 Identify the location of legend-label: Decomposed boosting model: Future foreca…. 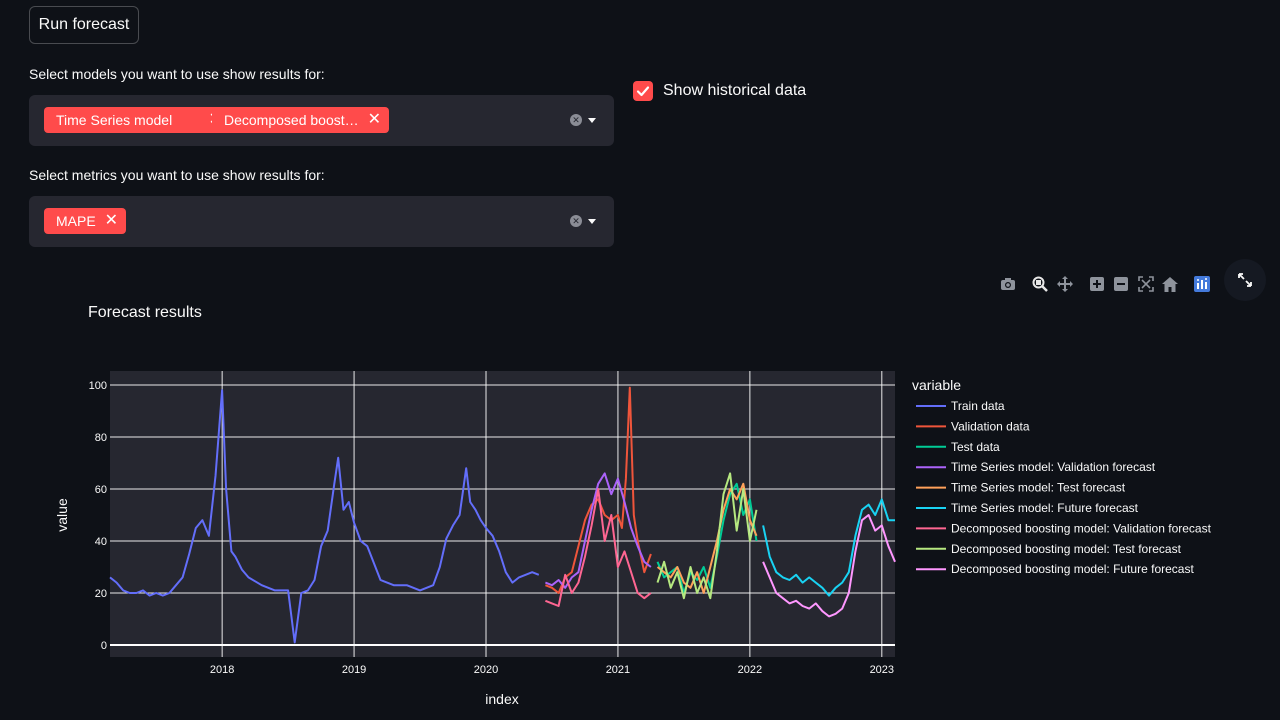
(1072, 569).